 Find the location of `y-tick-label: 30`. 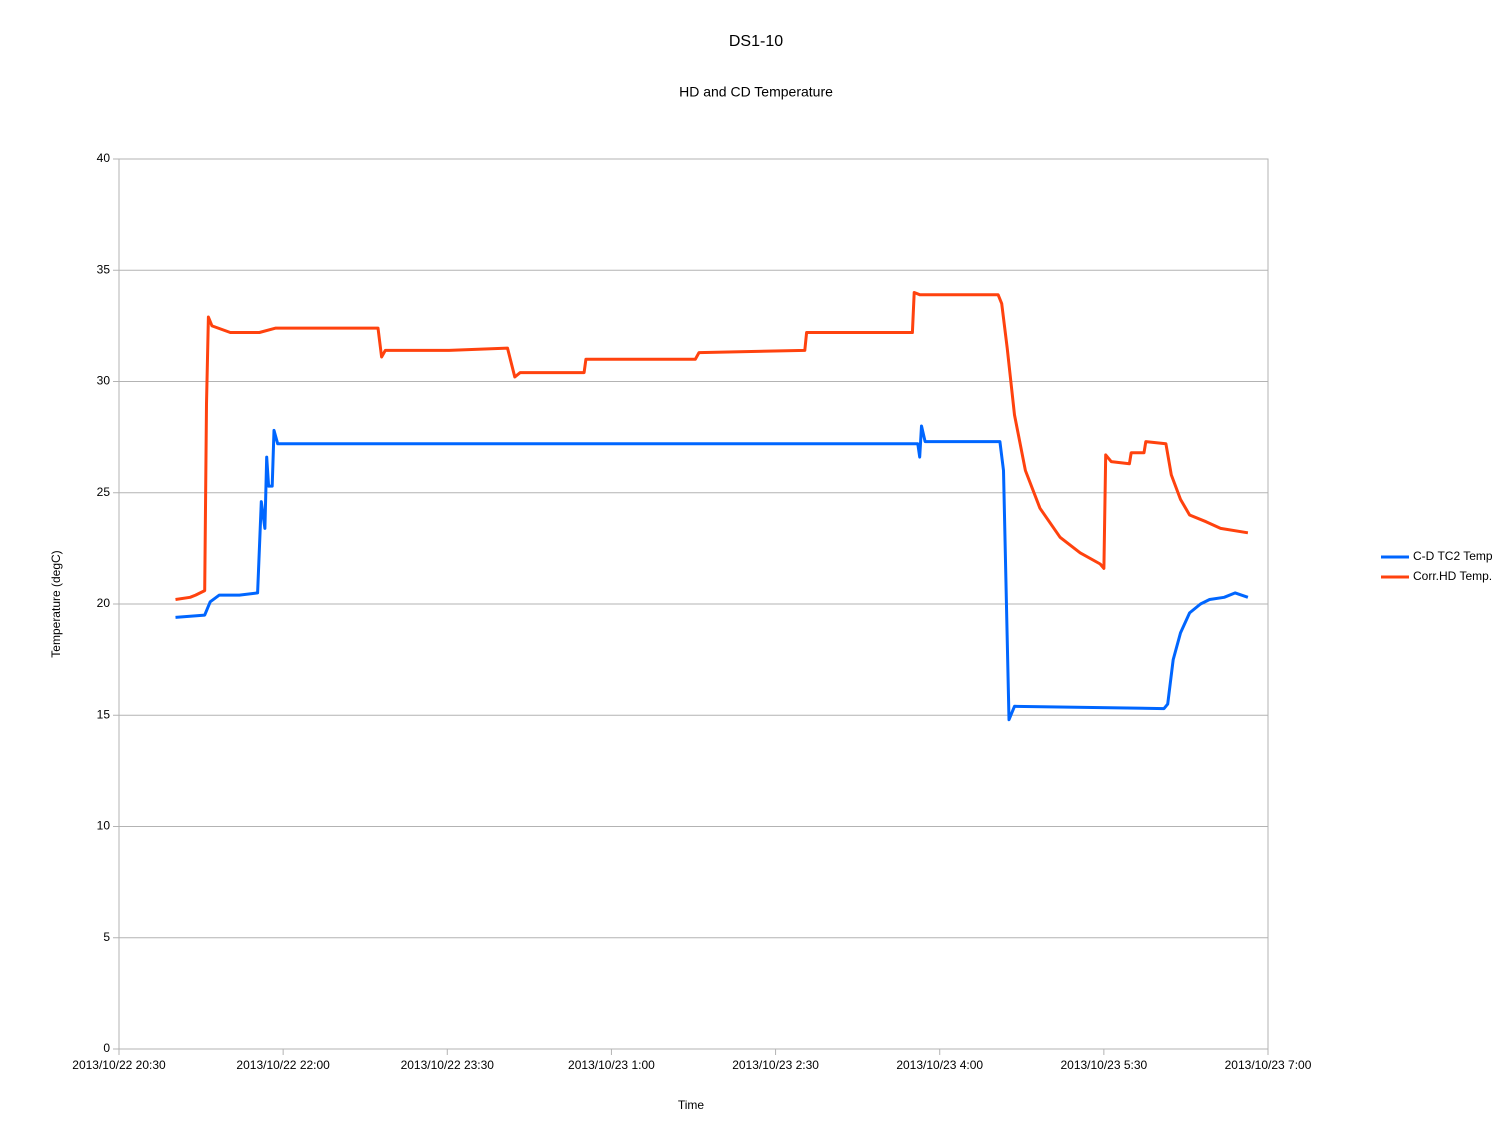

y-tick-label: 30 is located at coordinates (104, 381).